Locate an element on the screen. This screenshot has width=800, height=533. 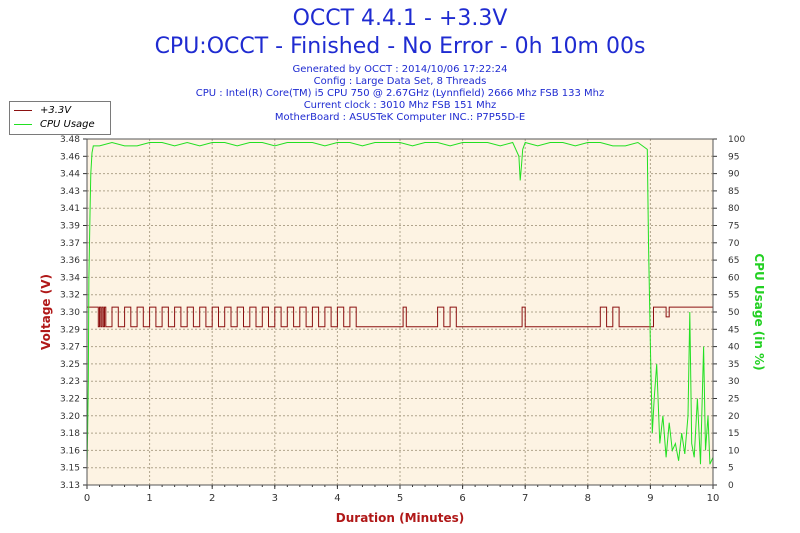
legend-label-cpu: CPU Usage is located at coordinates (67, 124).